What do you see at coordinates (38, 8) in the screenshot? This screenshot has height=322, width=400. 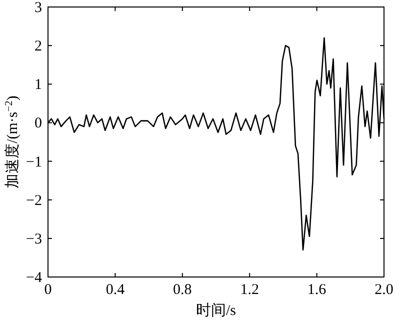 I see `y-tick-label: 3` at bounding box center [38, 8].